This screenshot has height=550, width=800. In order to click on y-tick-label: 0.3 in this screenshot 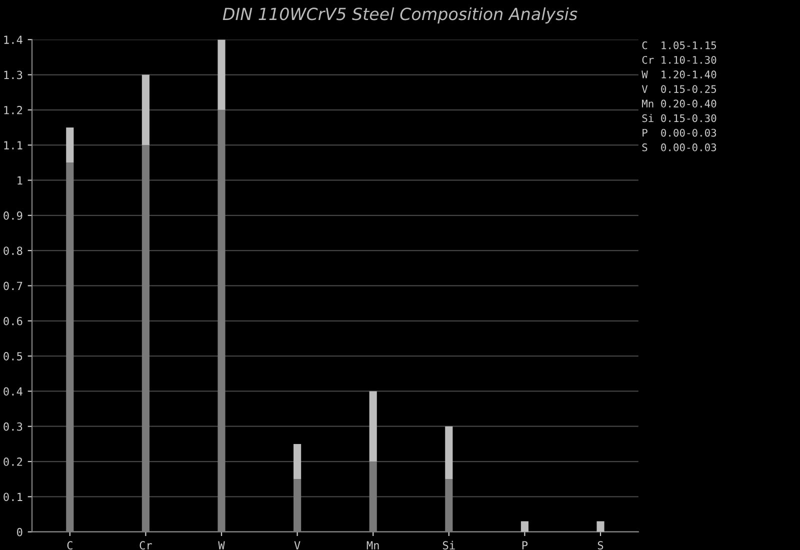, I will do `click(13, 426)`.